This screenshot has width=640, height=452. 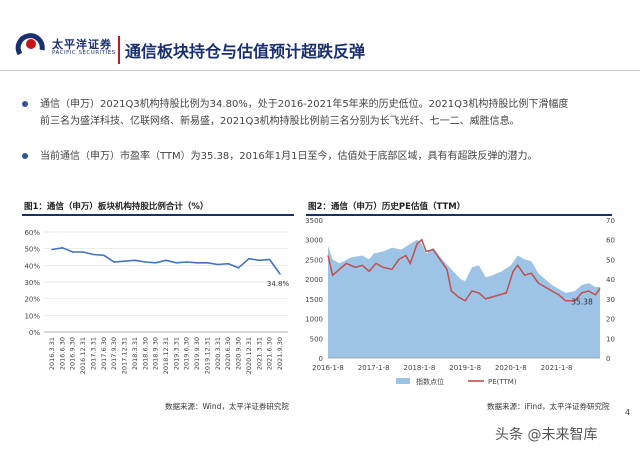 I want to click on y-tick-label: 30%, so click(x=32, y=283).